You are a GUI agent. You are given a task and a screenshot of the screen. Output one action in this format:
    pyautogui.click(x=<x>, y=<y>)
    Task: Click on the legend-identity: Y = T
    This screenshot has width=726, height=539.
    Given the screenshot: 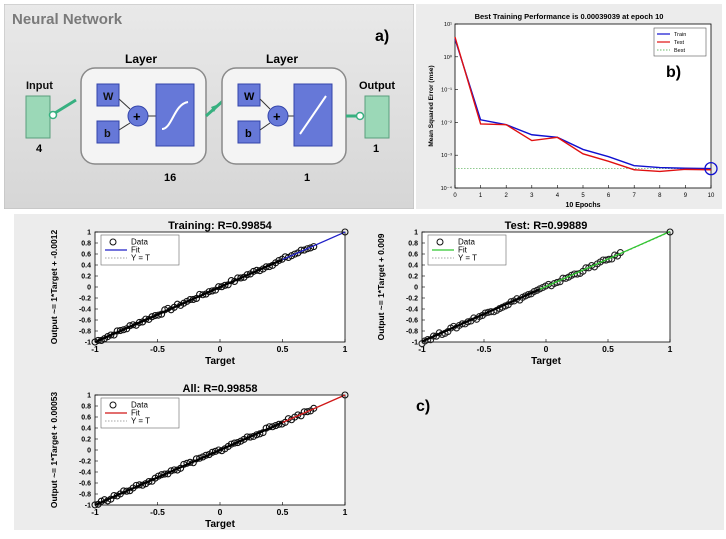 What is the action you would take?
    pyautogui.click(x=140, y=421)
    